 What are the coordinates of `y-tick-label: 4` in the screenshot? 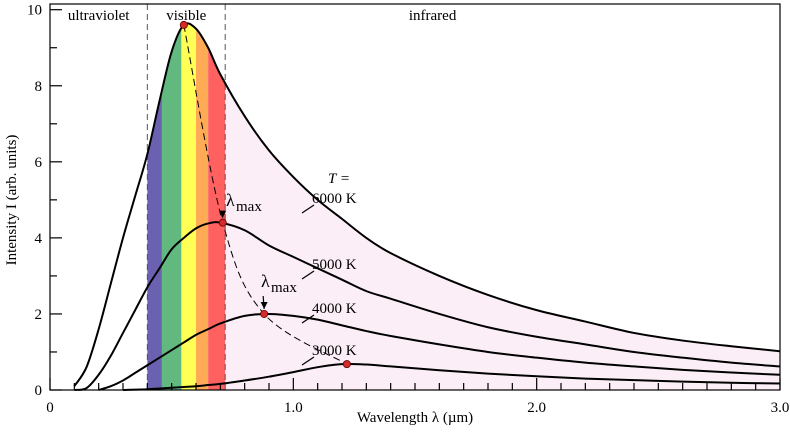 It's located at (39, 239).